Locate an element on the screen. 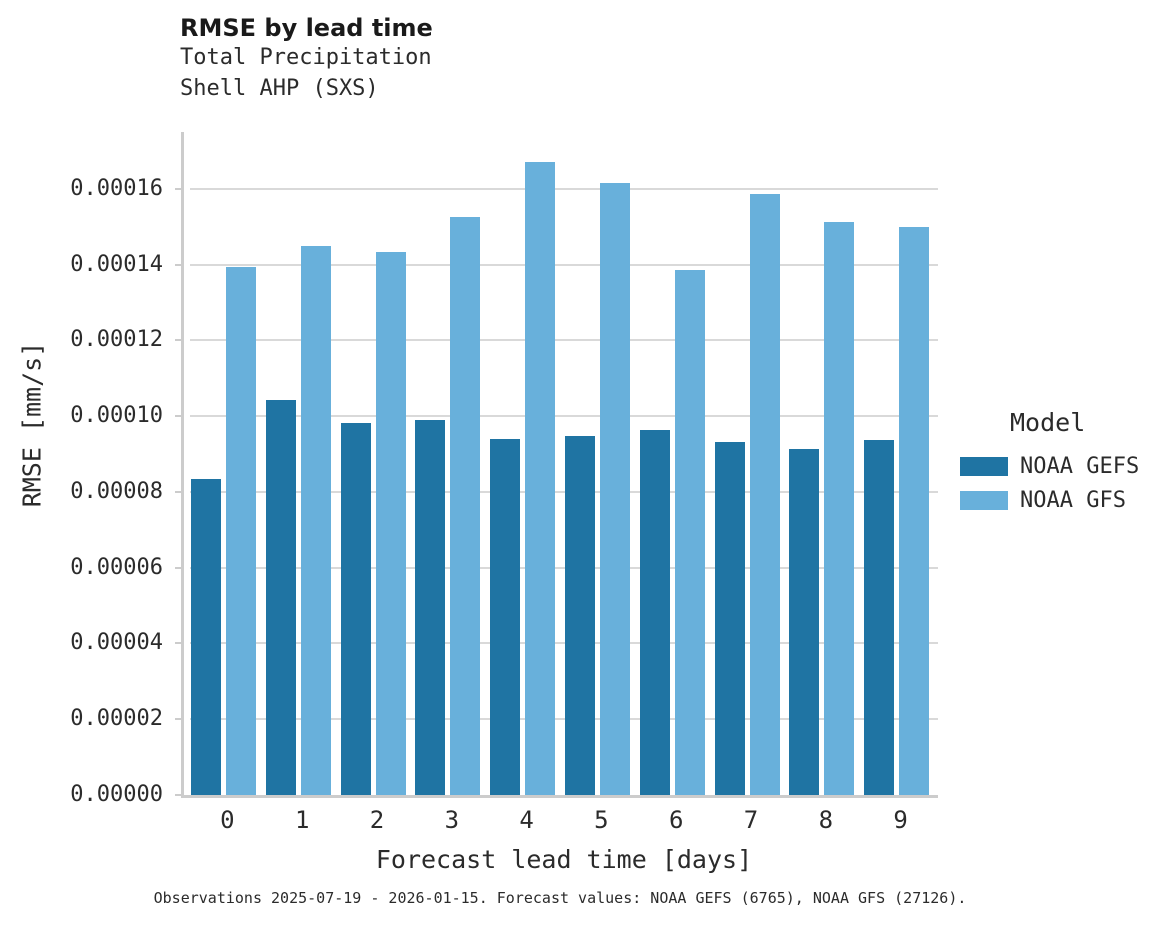 This screenshot has width=1175, height=928. x-tick-label: 7 is located at coordinates (751, 820).